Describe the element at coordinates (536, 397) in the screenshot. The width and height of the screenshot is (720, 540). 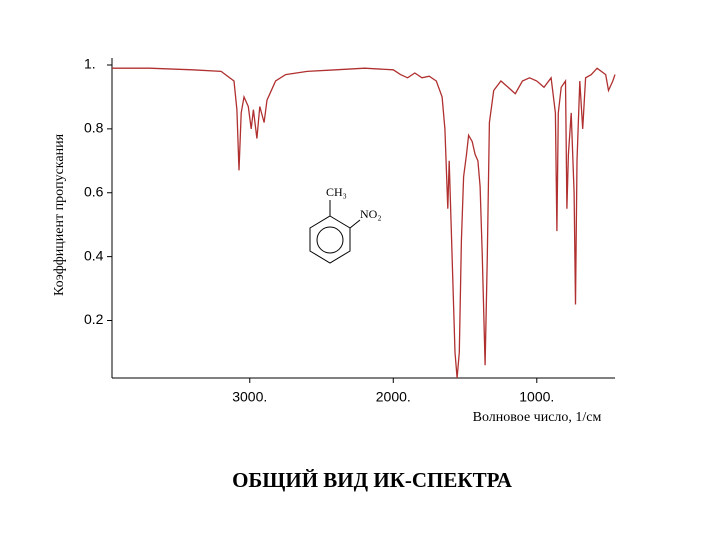
I see `x-tick-label: 1000.` at that location.